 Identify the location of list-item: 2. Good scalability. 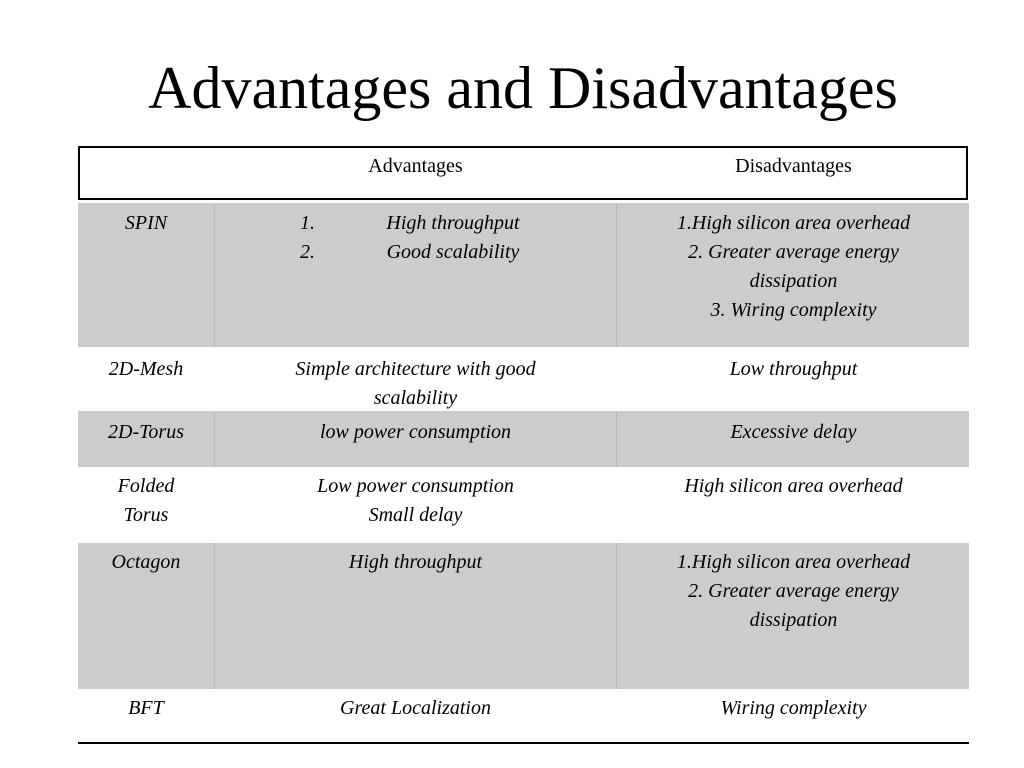
(415, 252).